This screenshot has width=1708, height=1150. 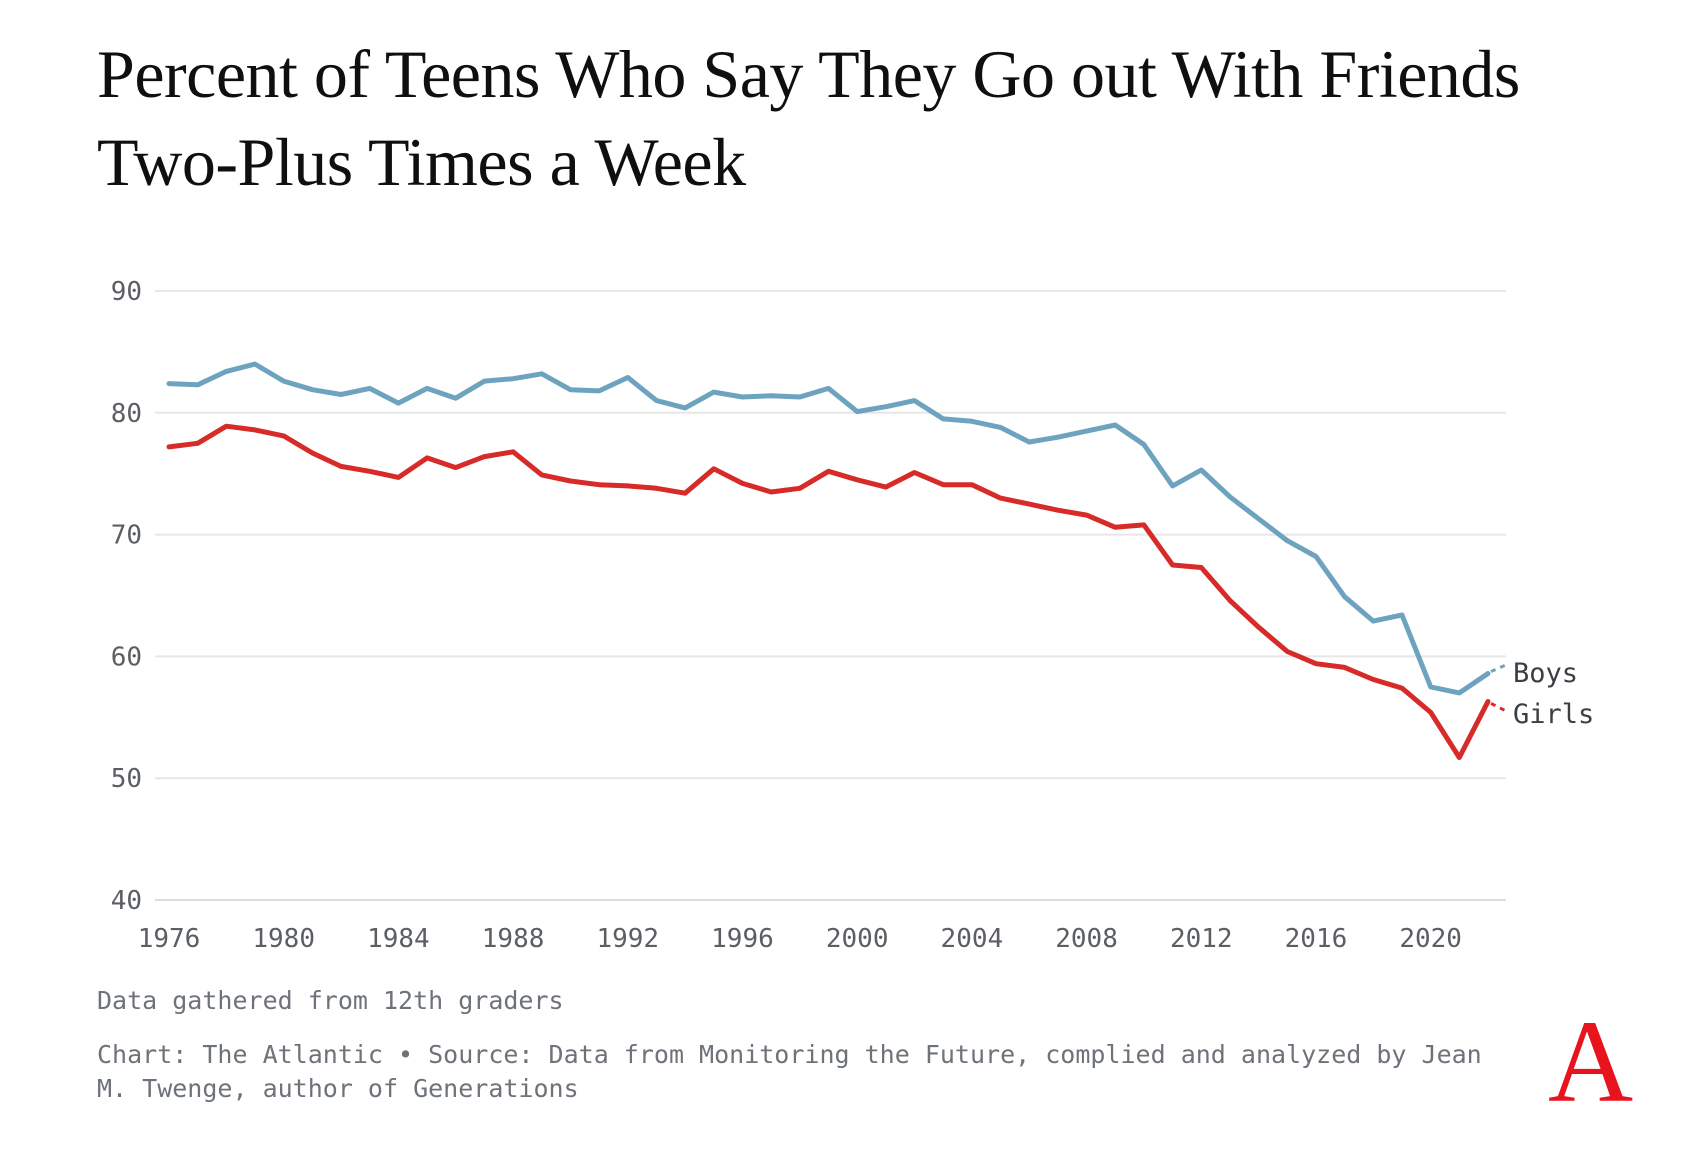 I want to click on y-axis-label-60: 60, so click(x=126, y=657).